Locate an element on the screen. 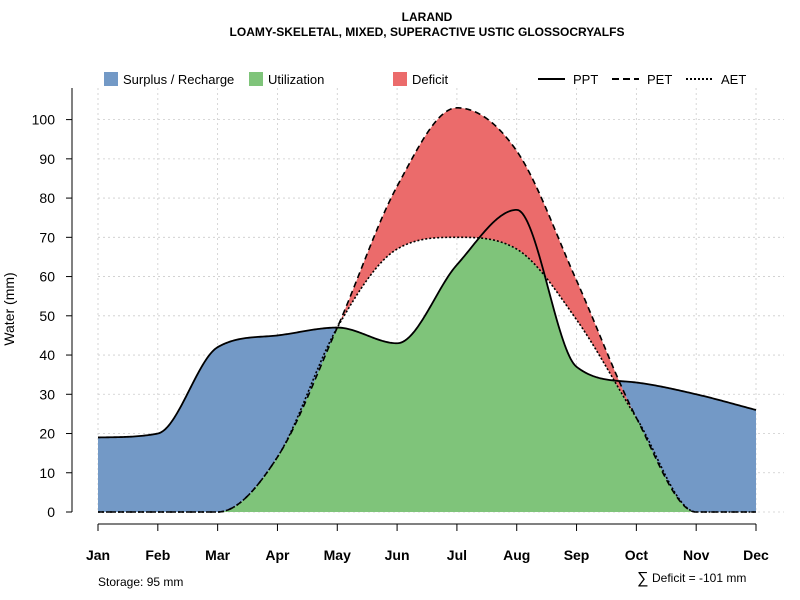 Image resolution: width=800 pixels, height=600 pixels. legend-label: Surplus / Recharge is located at coordinates (178, 79).